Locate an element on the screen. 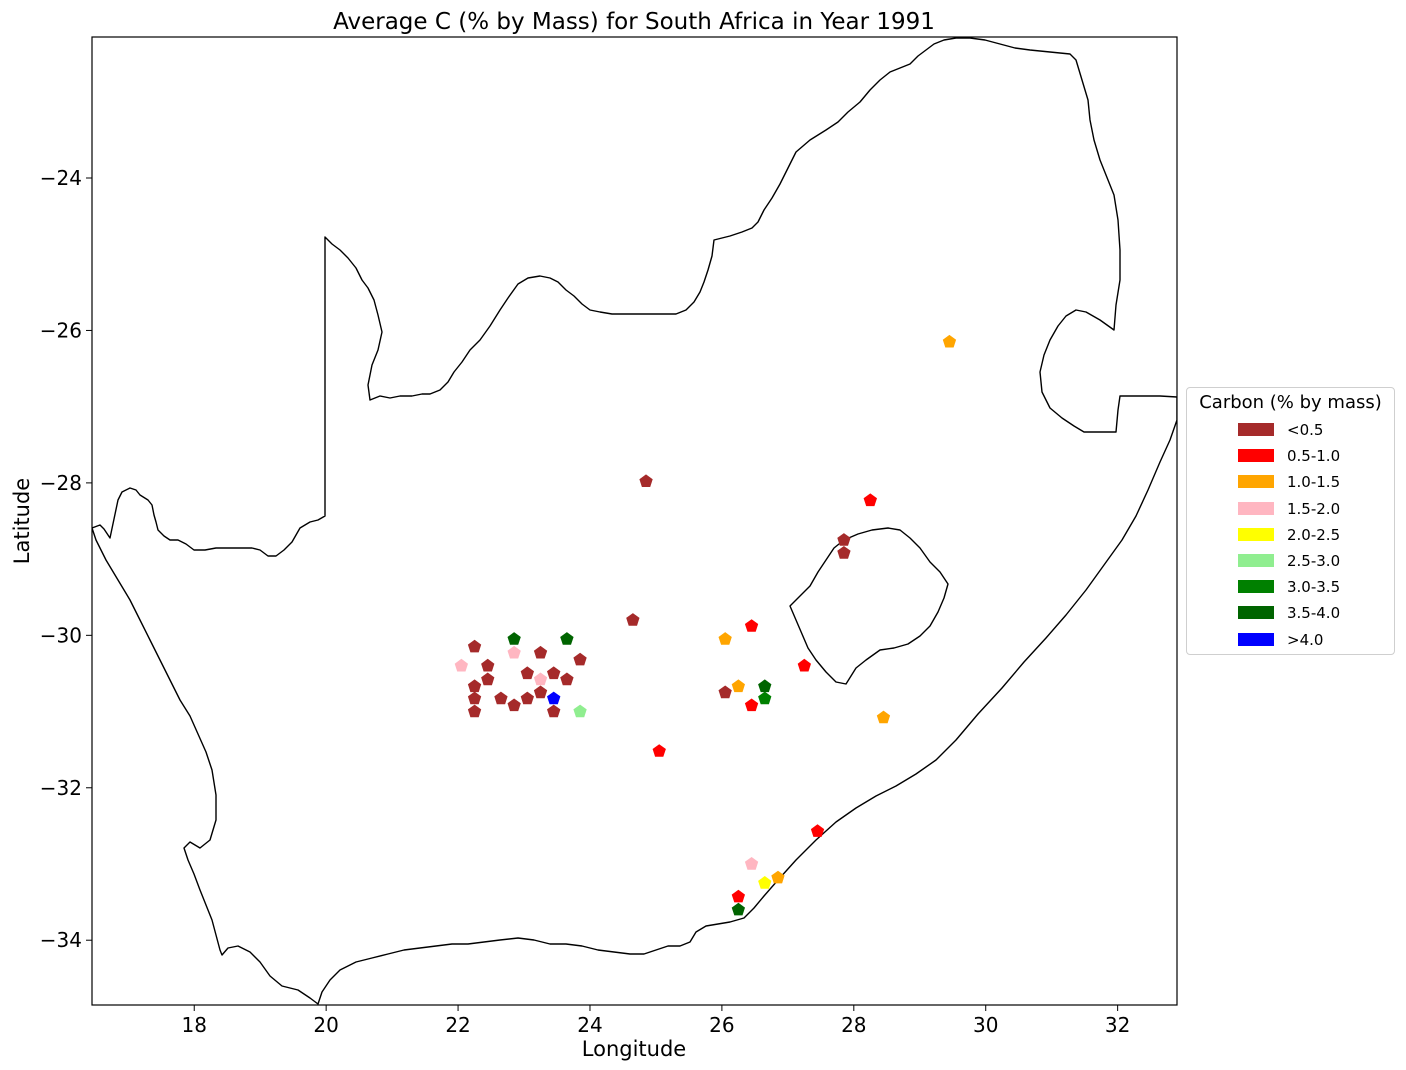  legend-item: <0.5 is located at coordinates (1313, 430).